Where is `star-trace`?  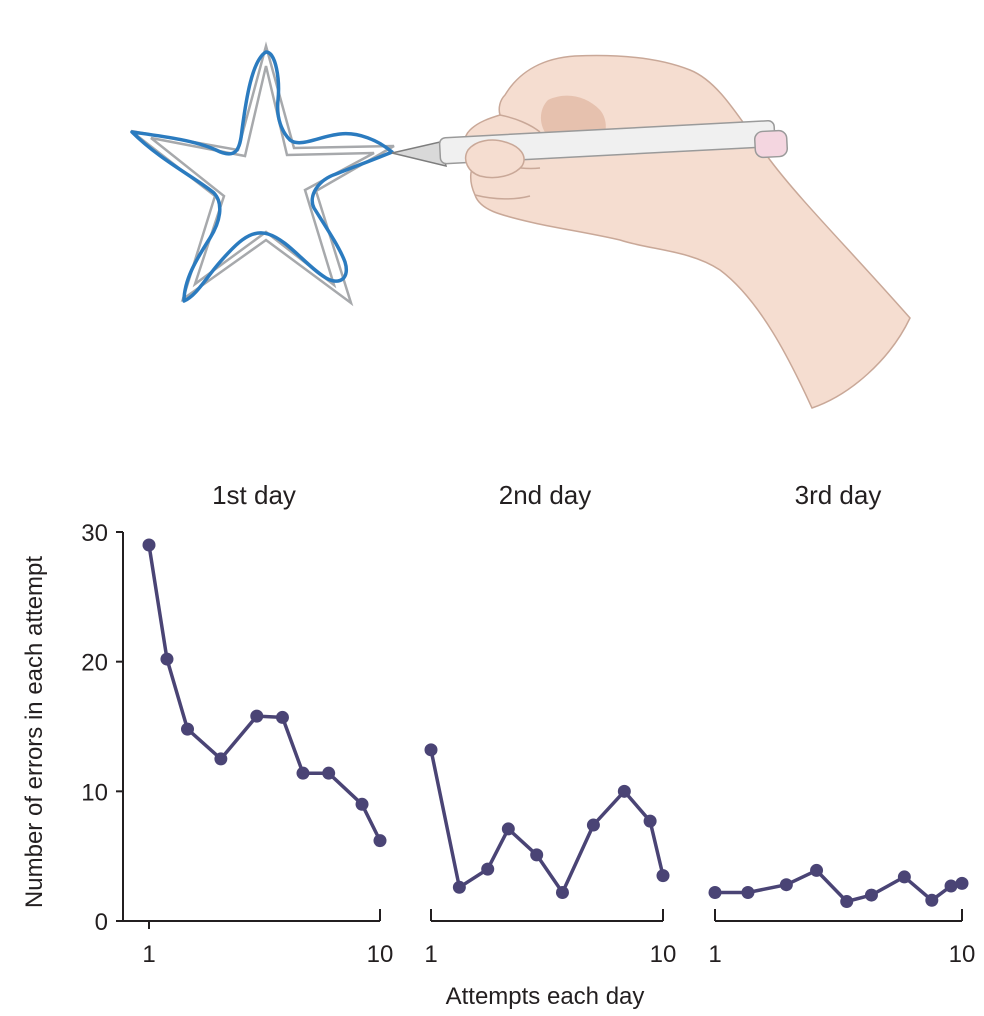 star-trace is located at coordinates (262, 176).